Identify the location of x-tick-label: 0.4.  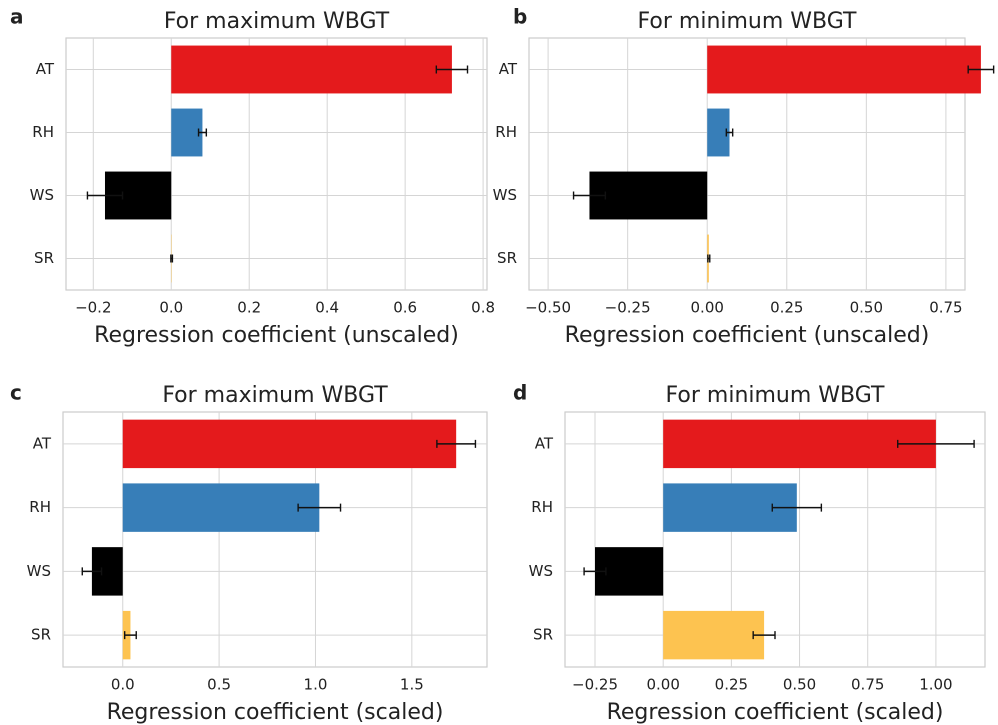
(327, 308).